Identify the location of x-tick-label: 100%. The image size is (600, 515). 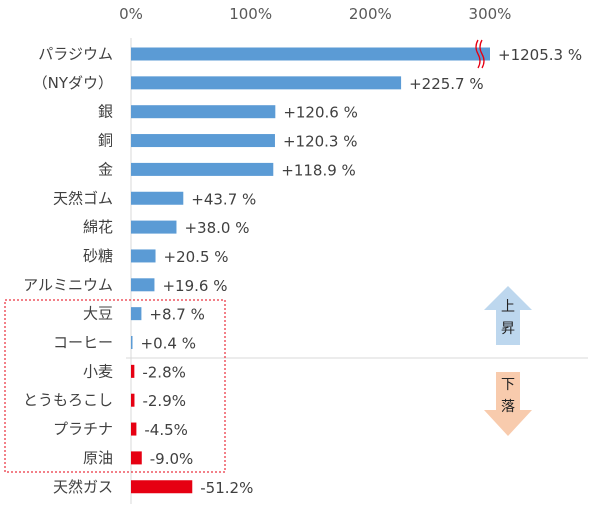
(250, 14).